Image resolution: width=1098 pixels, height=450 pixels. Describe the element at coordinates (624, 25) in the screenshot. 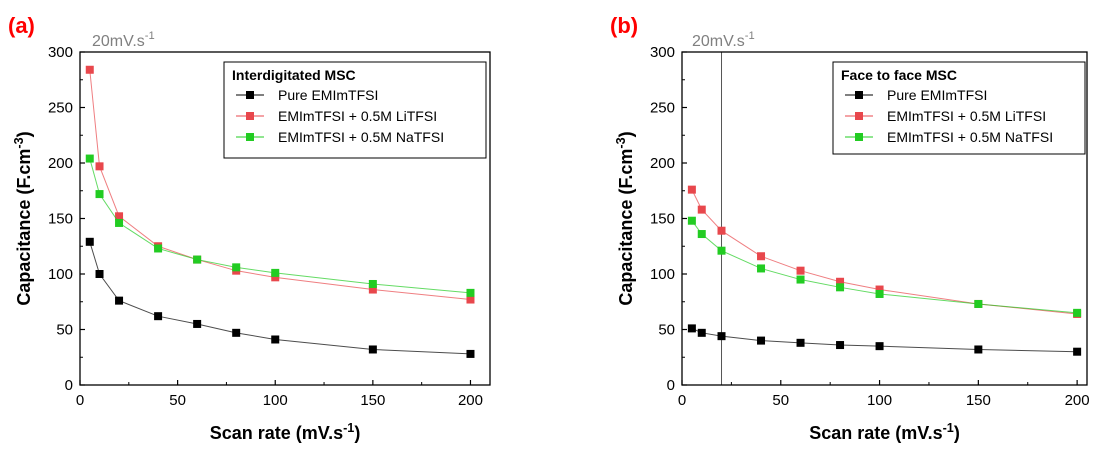

I see `panel-label: (b)` at that location.